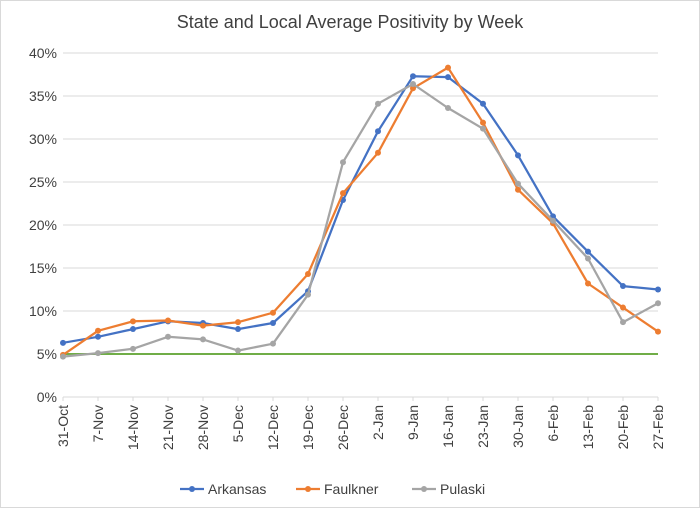  What do you see at coordinates (133, 427) in the screenshot?
I see `x-tick-label: 14-Nov` at bounding box center [133, 427].